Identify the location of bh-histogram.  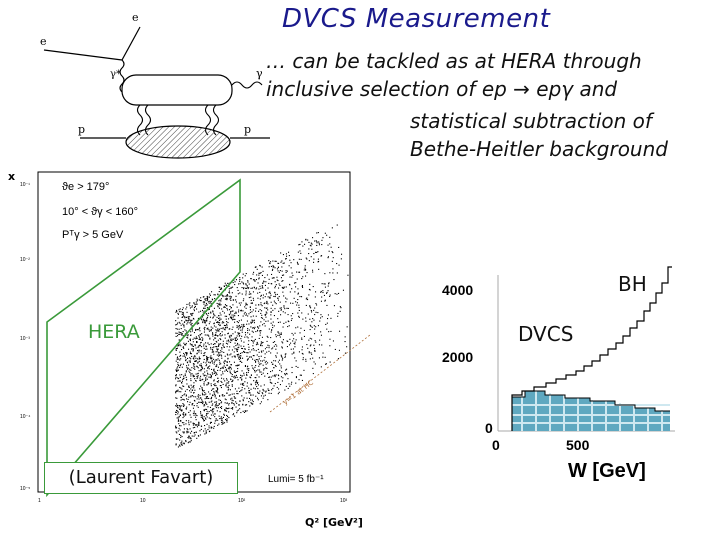
(591, 348).